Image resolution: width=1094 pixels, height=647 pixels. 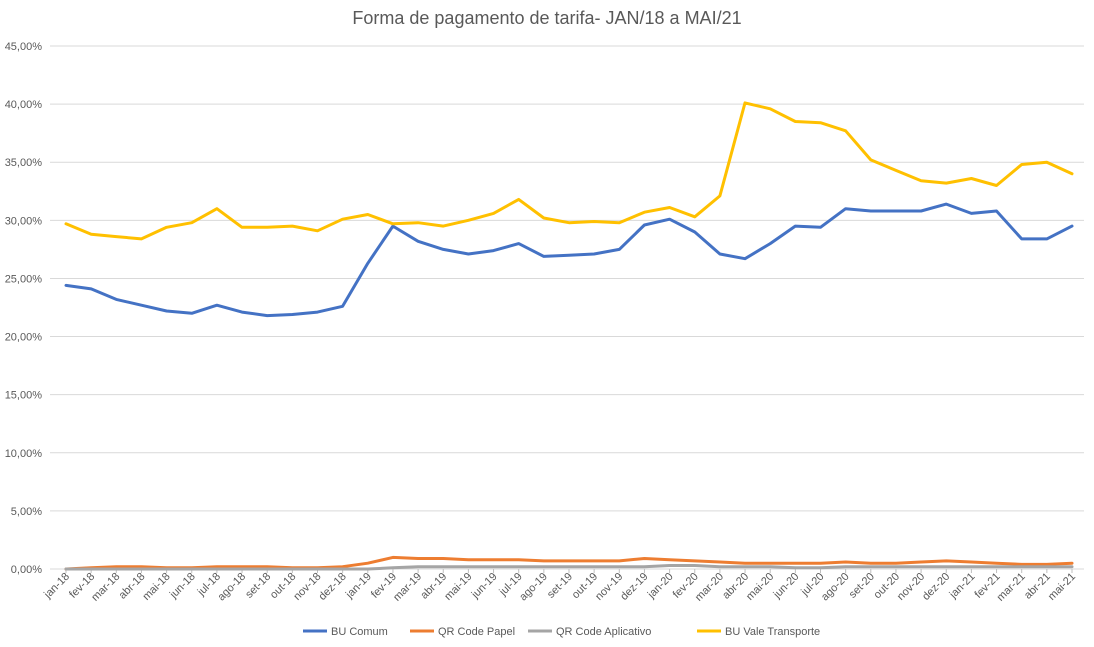 What do you see at coordinates (407, 587) in the screenshot?
I see `x-tick-label: mar-19` at bounding box center [407, 587].